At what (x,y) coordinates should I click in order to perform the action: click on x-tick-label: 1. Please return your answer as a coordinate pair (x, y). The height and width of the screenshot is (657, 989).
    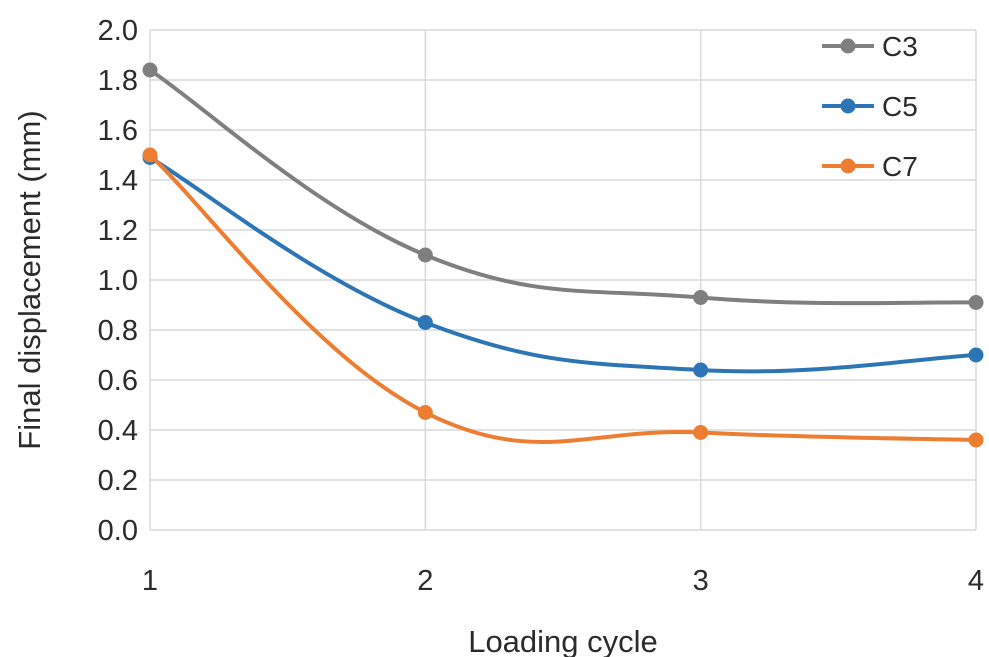
    Looking at the image, I should click on (150, 581).